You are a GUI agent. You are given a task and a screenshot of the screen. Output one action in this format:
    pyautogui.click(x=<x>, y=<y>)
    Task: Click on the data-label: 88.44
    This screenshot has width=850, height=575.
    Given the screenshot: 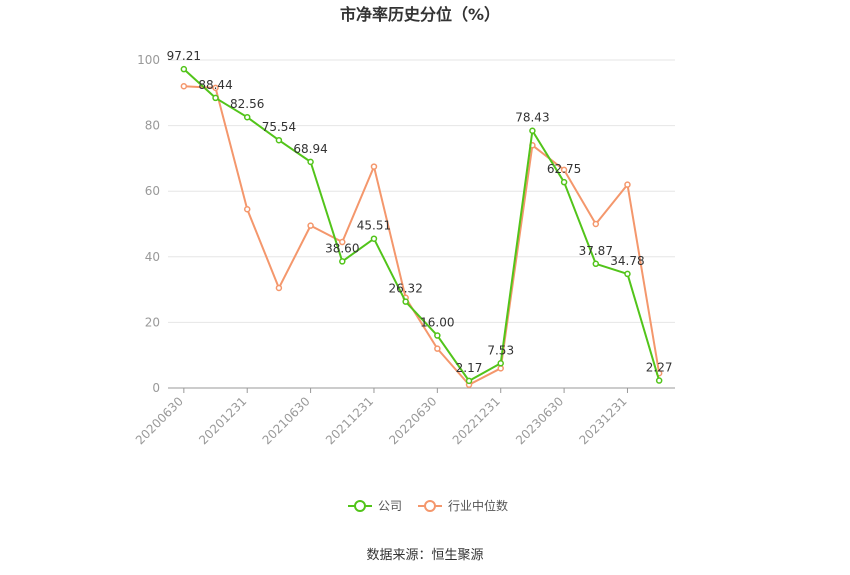 What is the action you would take?
    pyautogui.click(x=215, y=85)
    